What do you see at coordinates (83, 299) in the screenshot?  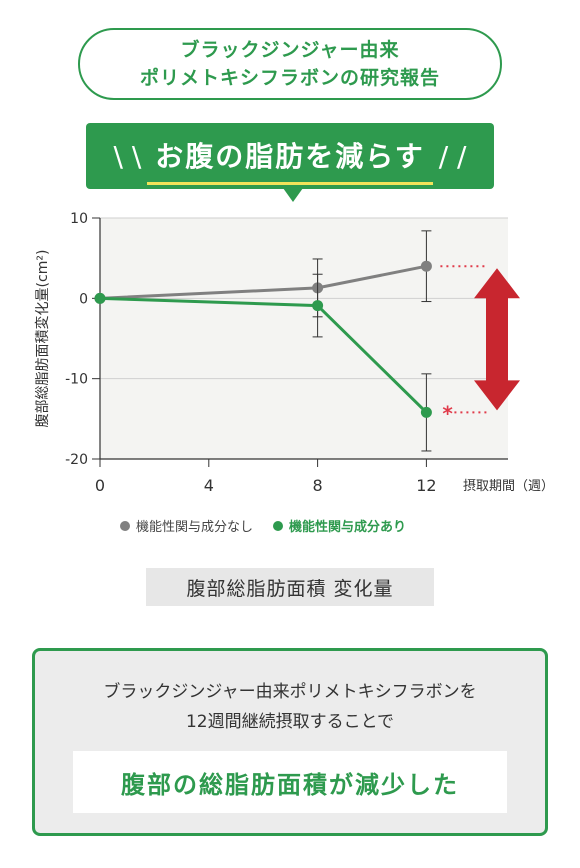 I see `y-tick-label: 0` at bounding box center [83, 299].